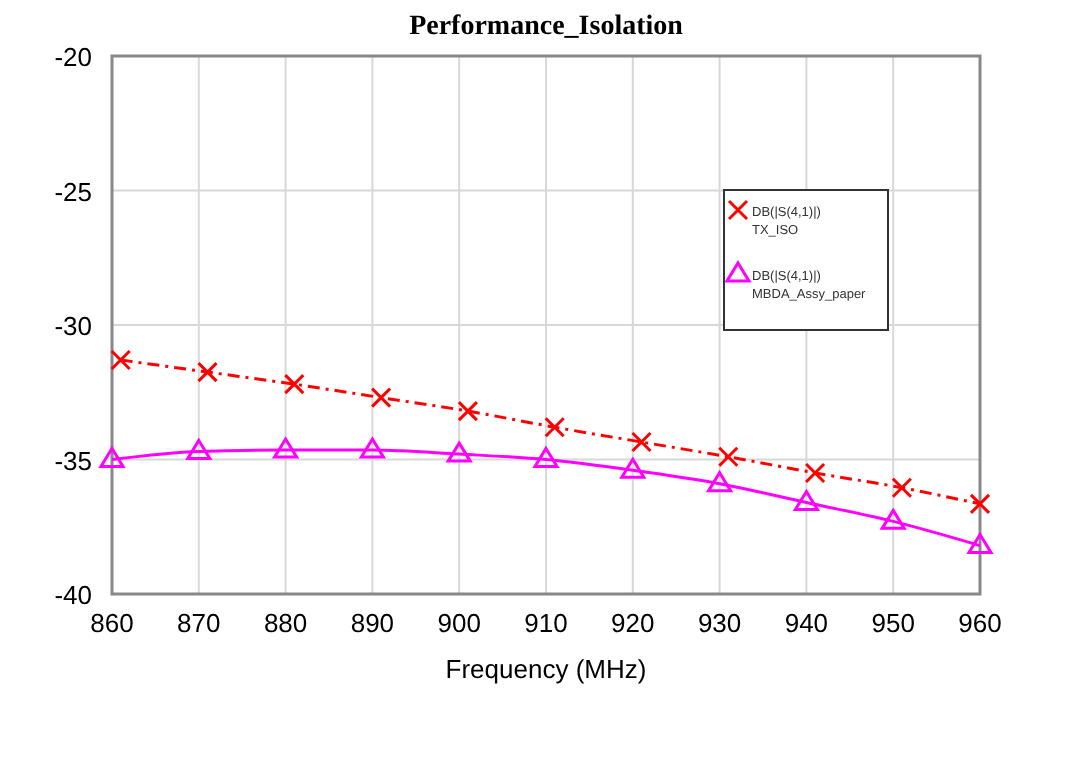 The height and width of the screenshot is (772, 1086). What do you see at coordinates (459, 623) in the screenshot?
I see `x-tick-label: 900` at bounding box center [459, 623].